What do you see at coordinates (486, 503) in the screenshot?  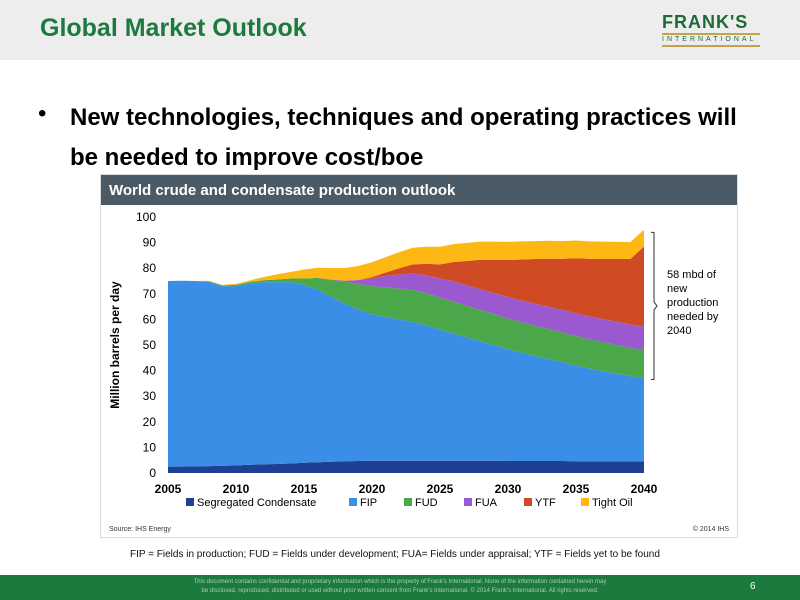 I see `legend-label: FUA` at bounding box center [486, 503].